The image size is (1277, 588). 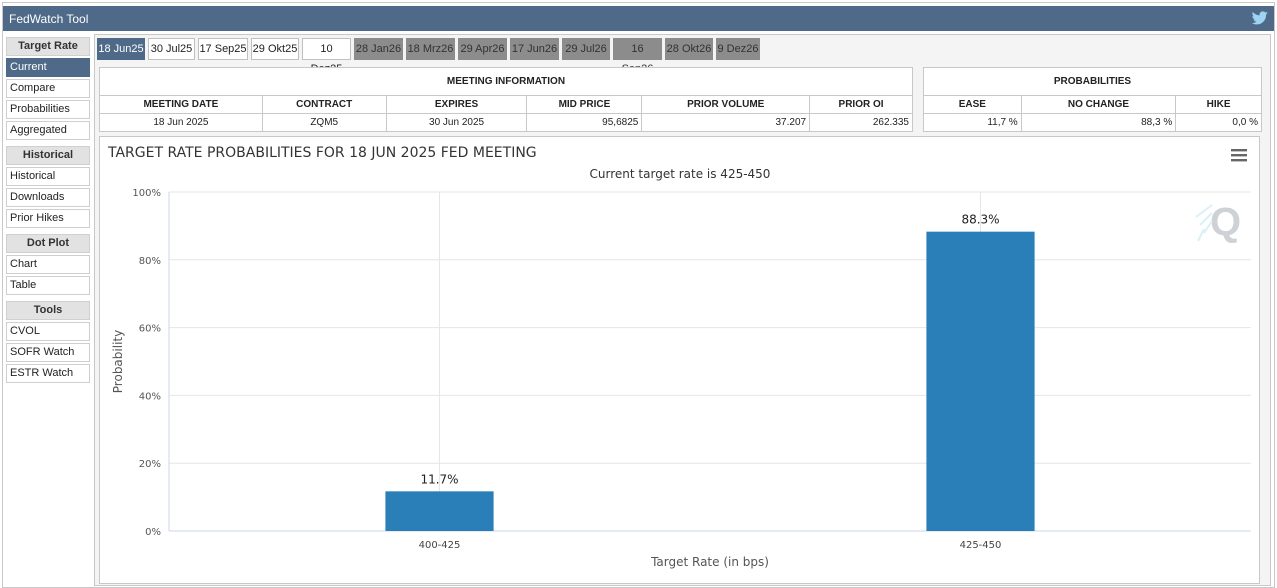 What do you see at coordinates (430, 49) in the screenshot?
I see `tab-meeting-6: 18 Mrz26` at bounding box center [430, 49].